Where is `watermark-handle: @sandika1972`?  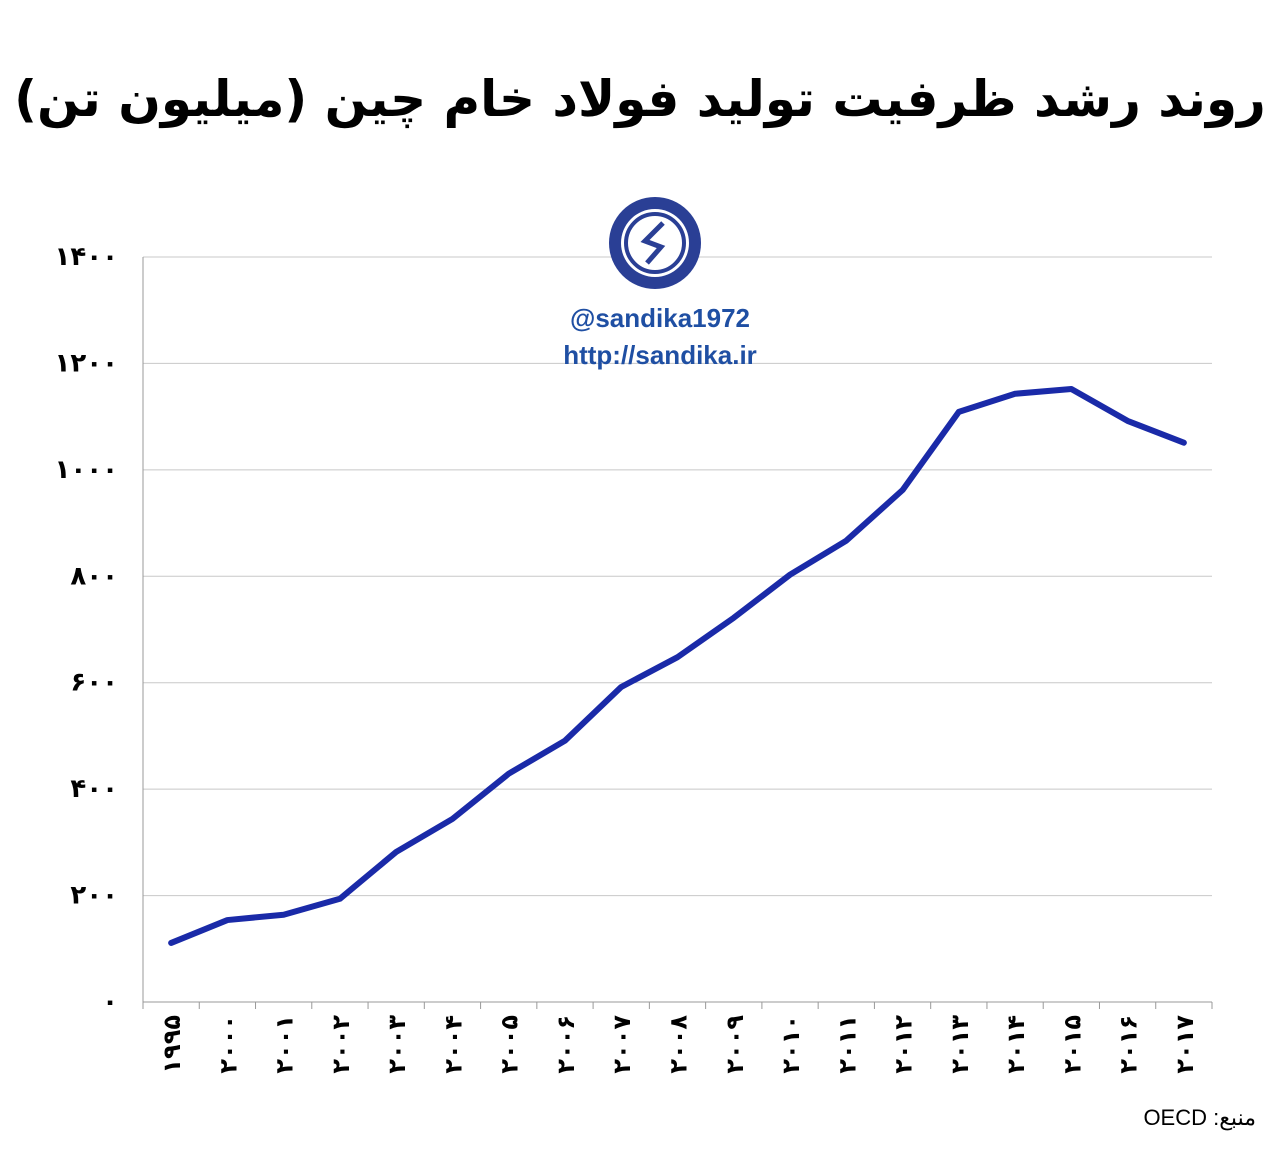
watermark-handle: @sandika1972 is located at coordinates (660, 318).